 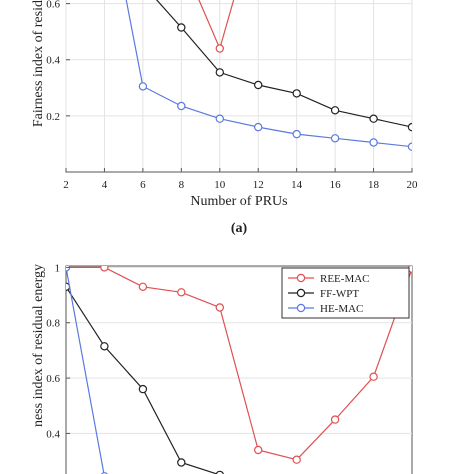 What do you see at coordinates (258, 185) in the screenshot?
I see `x-tick-label: 12` at bounding box center [258, 185].